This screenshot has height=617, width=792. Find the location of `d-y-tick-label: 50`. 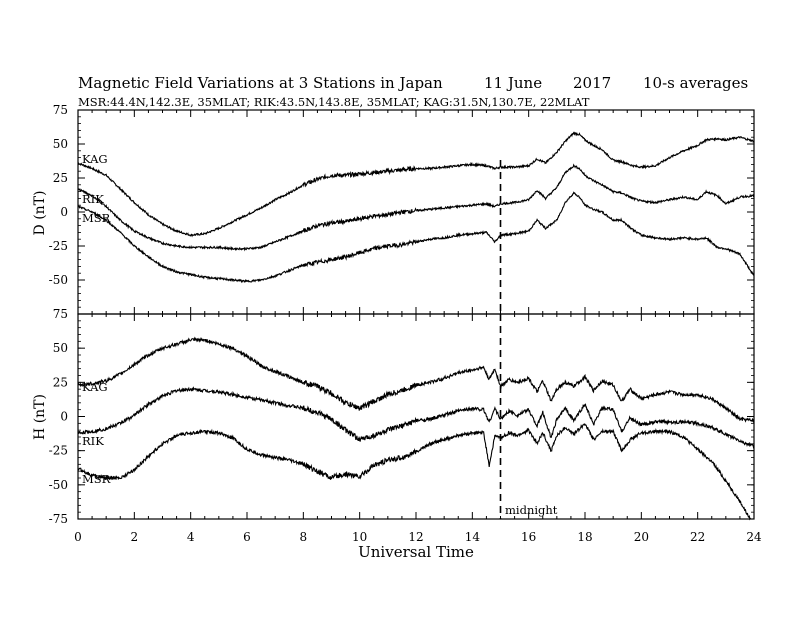

d-y-tick-label: 50 is located at coordinates (60, 144).